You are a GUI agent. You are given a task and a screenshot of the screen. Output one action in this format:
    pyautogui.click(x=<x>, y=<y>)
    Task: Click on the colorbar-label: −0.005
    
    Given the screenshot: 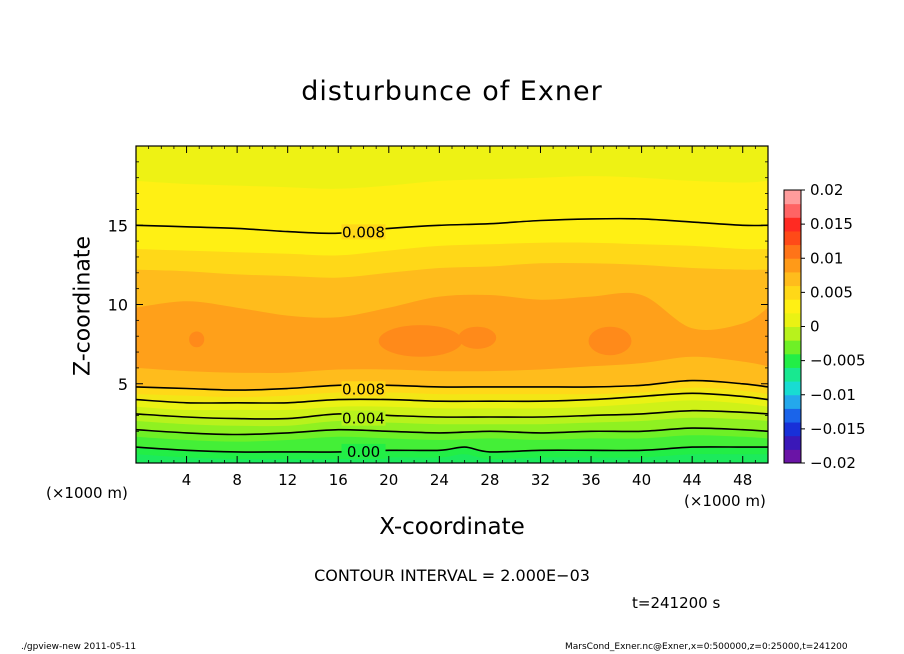 What is the action you would take?
    pyautogui.click(x=838, y=361)
    